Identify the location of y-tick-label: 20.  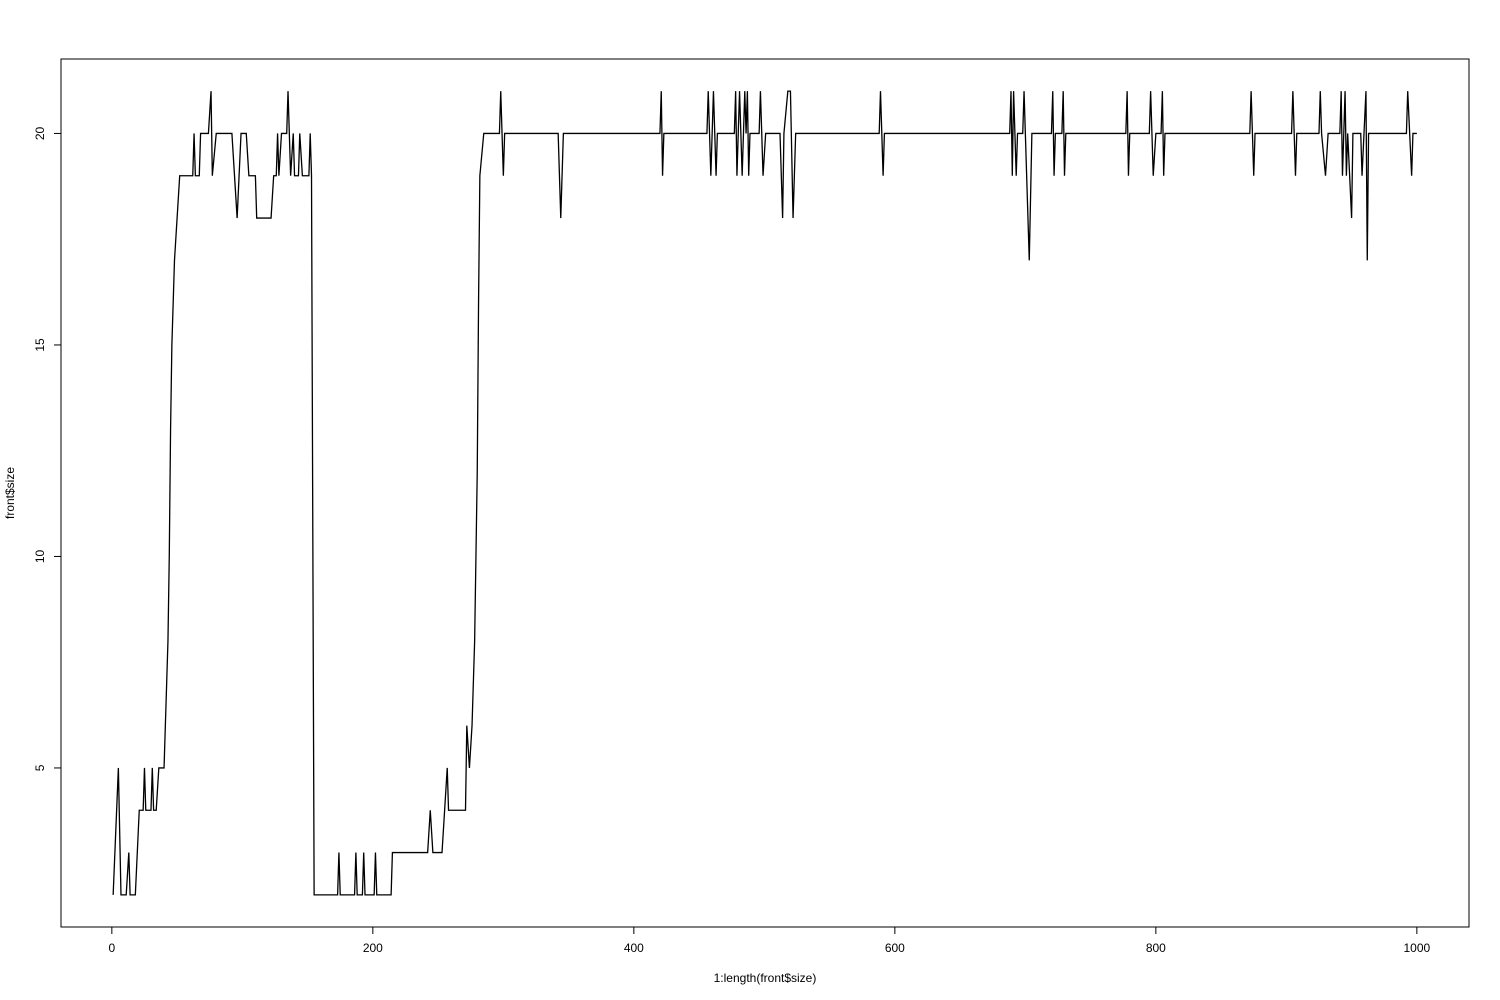
(40, 133).